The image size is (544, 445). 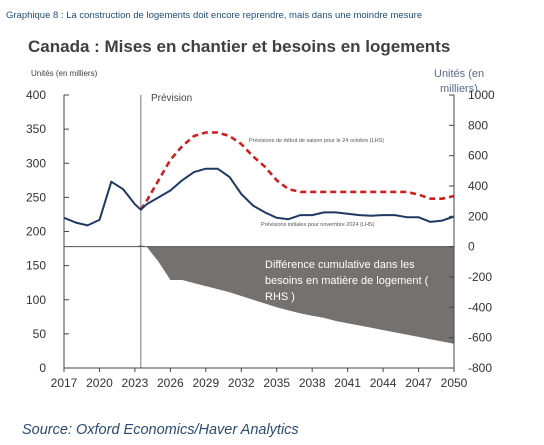 What do you see at coordinates (480, 277) in the screenshot?
I see `y-right-tick-label: -200` at bounding box center [480, 277].